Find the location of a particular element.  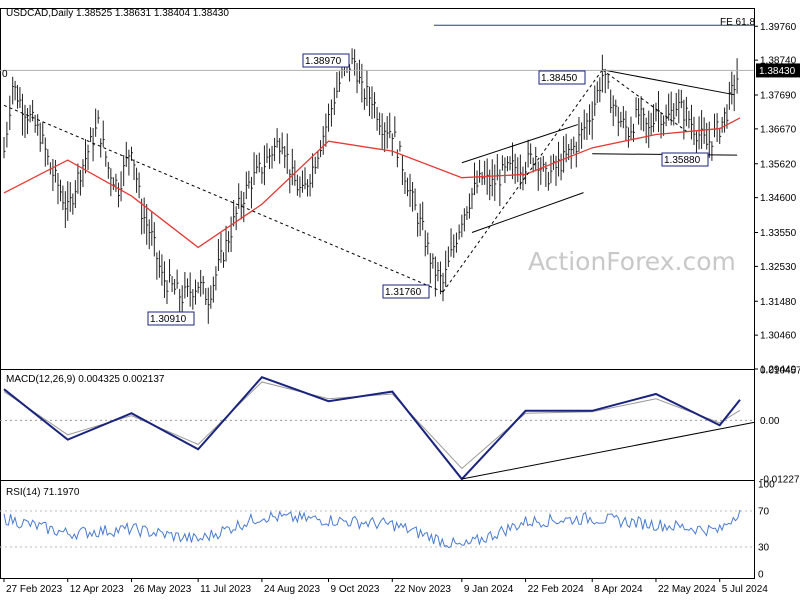

high-label-2-box is located at coordinates (562, 77).